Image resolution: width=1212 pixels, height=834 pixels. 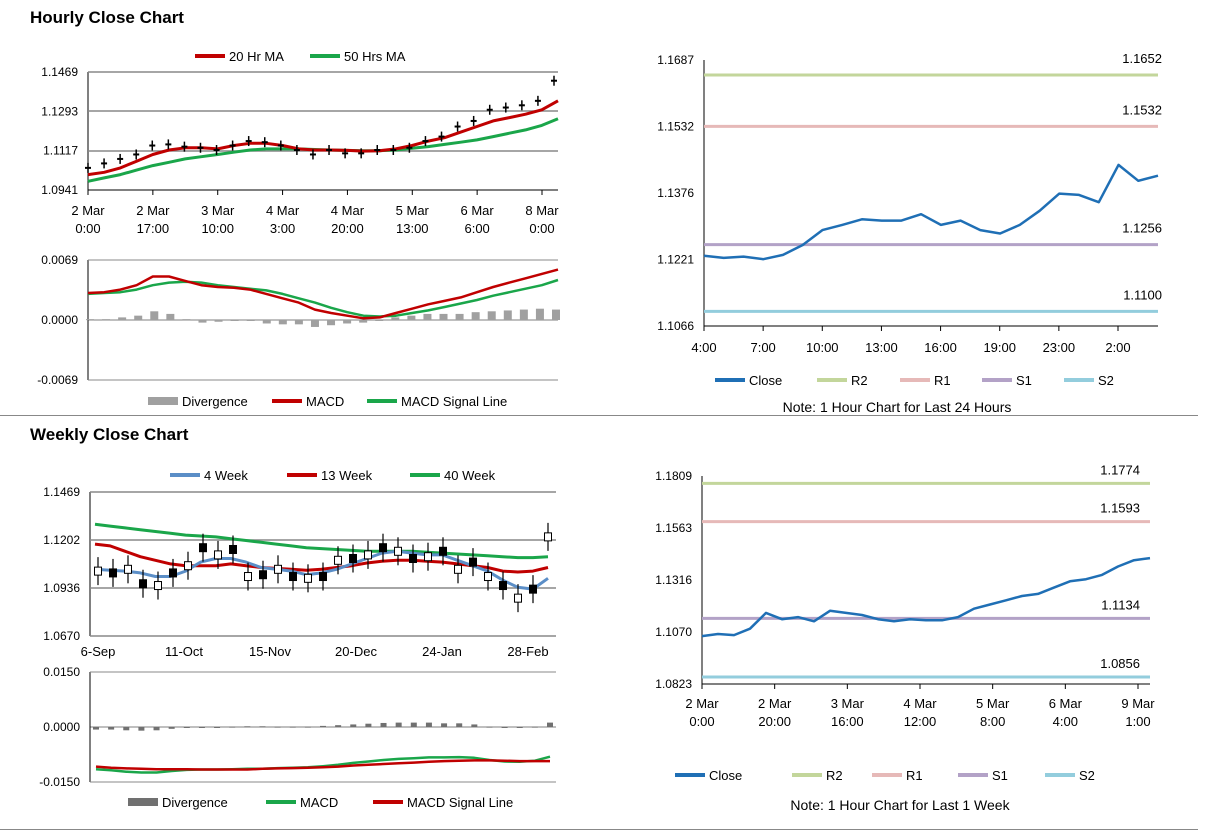 What do you see at coordinates (1120, 508) in the screenshot?
I see `weekly-level-r1-value: 1.1593` at bounding box center [1120, 508].